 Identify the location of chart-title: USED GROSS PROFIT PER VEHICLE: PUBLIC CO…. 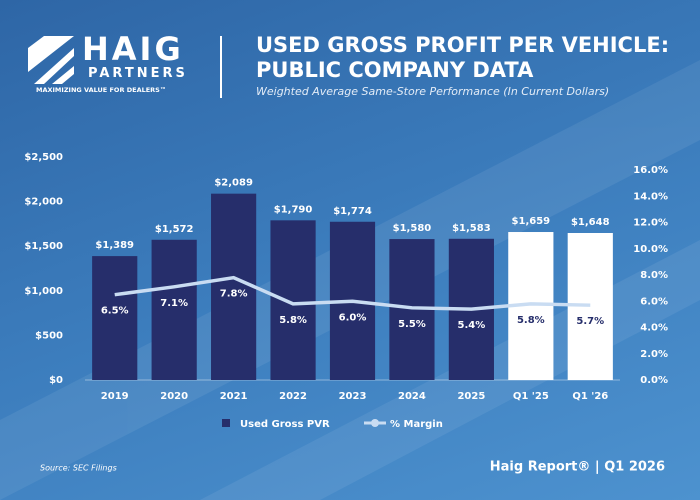
(463, 57).